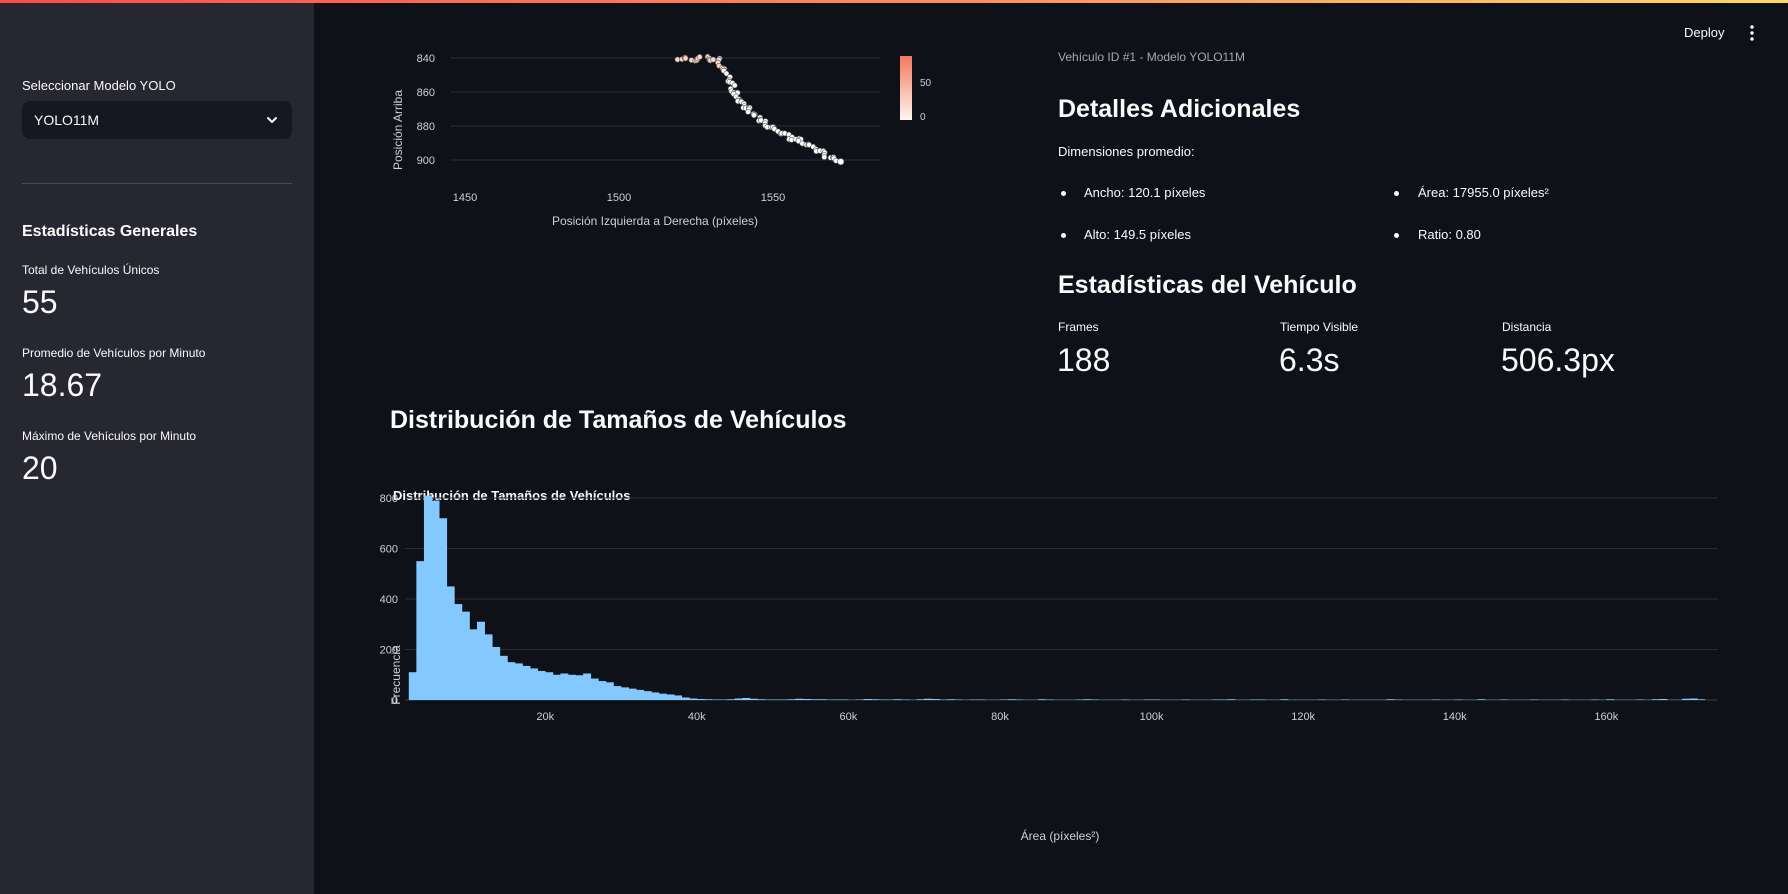 Image resolution: width=1788 pixels, height=894 pixels. I want to click on more-options-icon, so click(1752, 33).